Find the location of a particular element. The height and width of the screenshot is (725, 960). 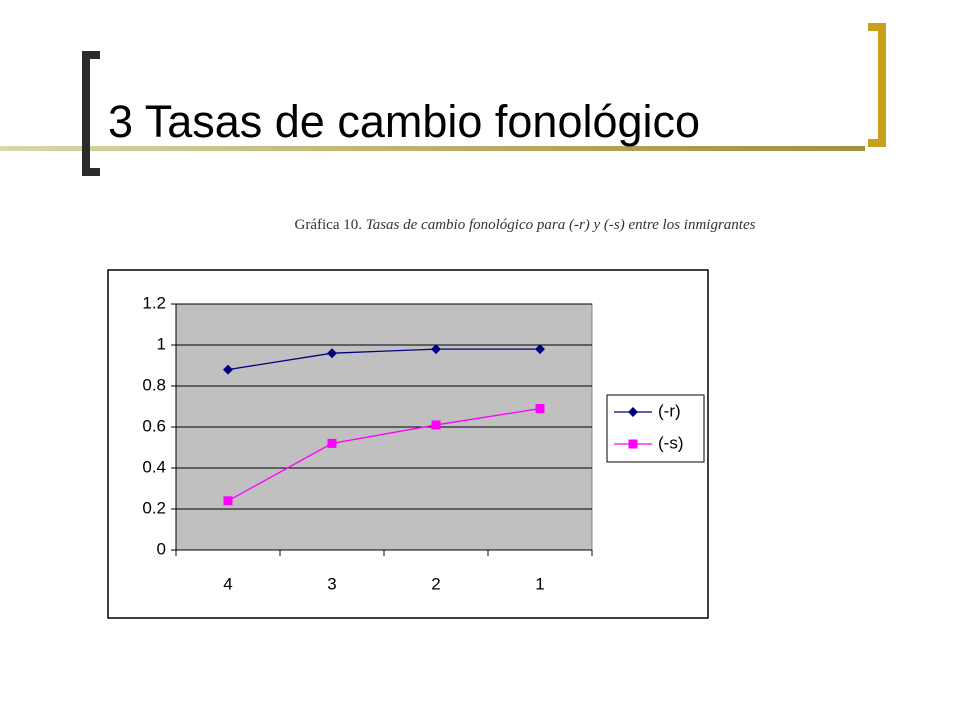

right-bracket is located at coordinates (877, 85).